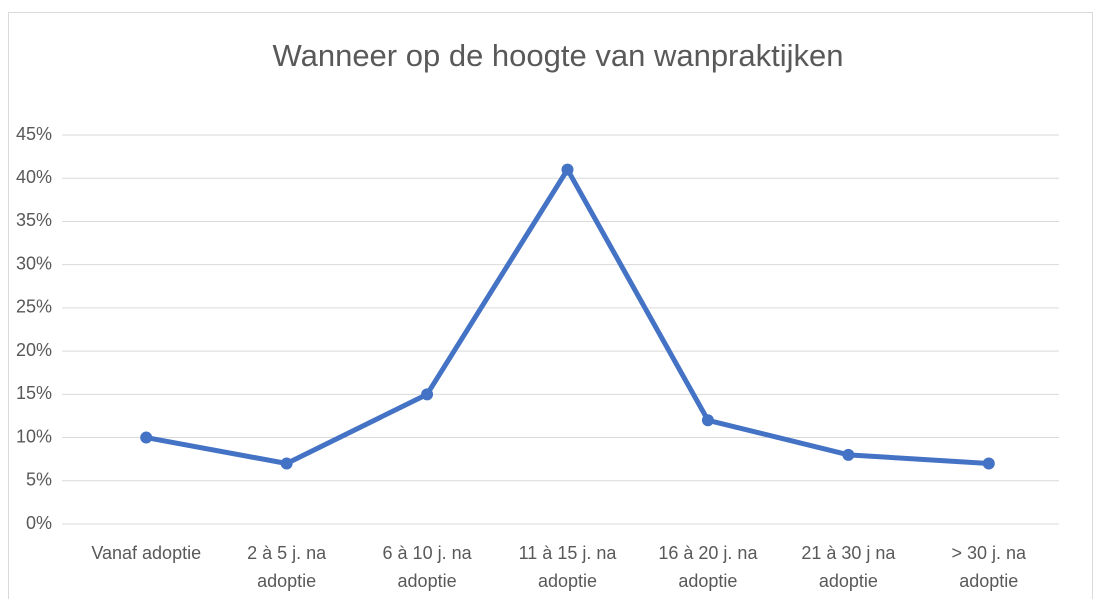 This screenshot has height=599, width=1094. Describe the element at coordinates (848, 567) in the screenshot. I see `x-tick-label: 21 à 30 j na adoptie` at that location.